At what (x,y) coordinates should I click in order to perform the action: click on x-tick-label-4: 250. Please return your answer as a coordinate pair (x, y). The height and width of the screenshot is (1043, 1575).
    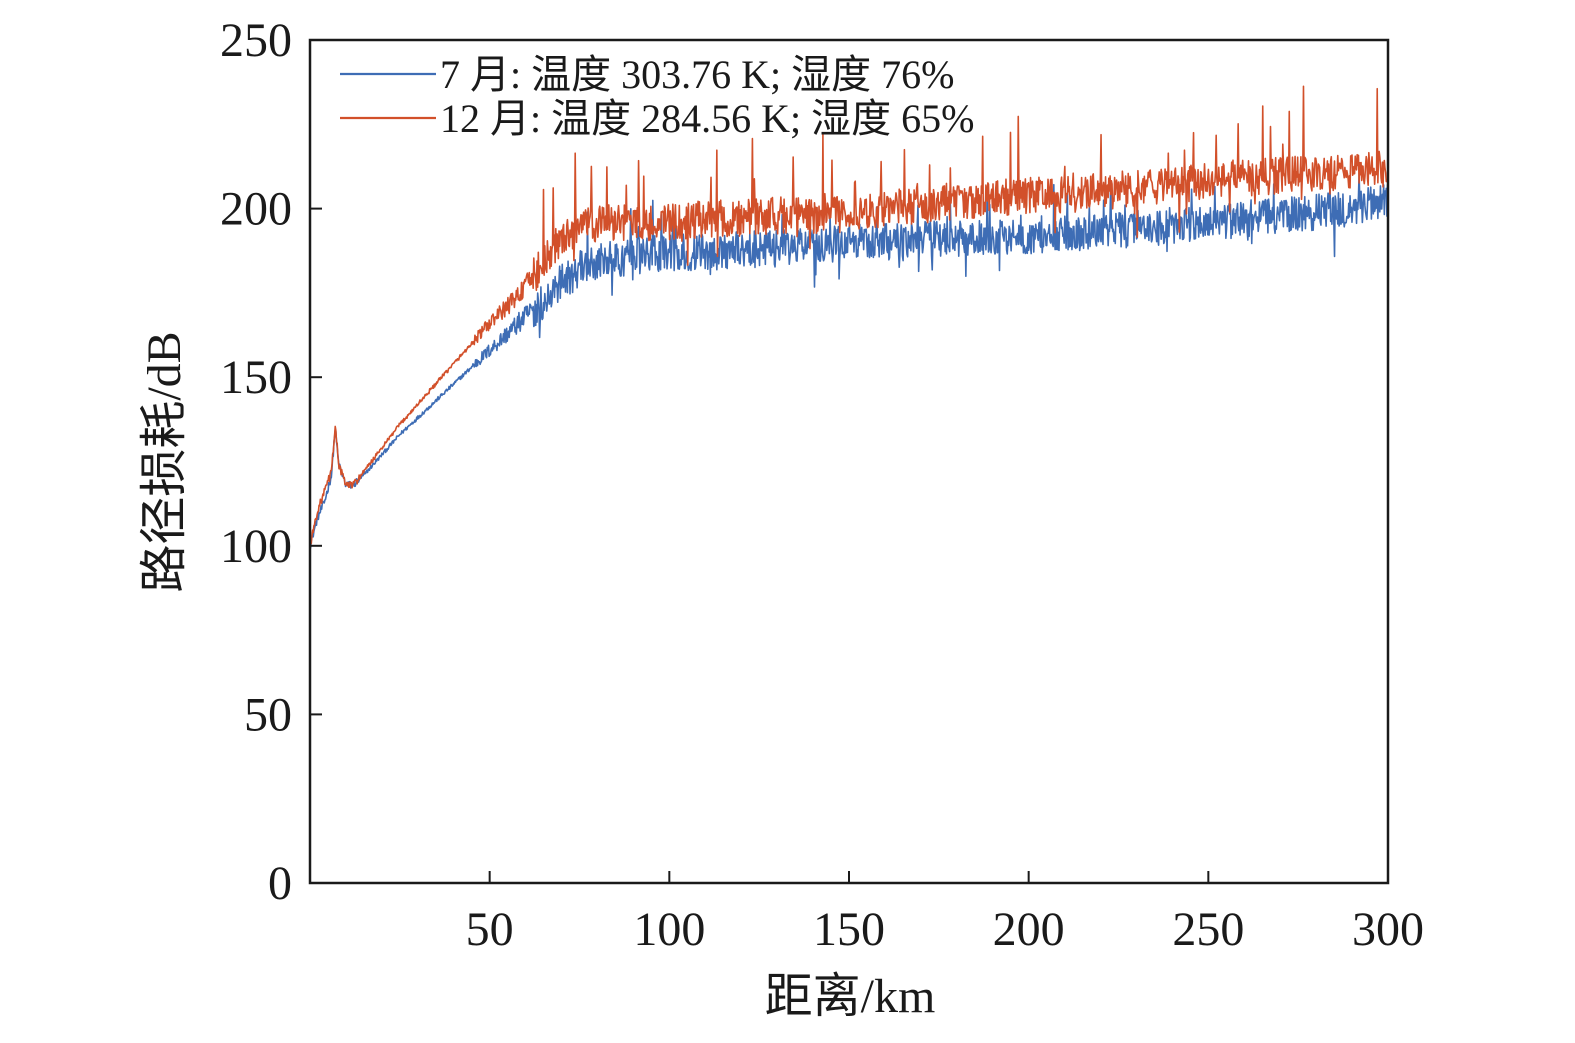
    Looking at the image, I should click on (1208, 929).